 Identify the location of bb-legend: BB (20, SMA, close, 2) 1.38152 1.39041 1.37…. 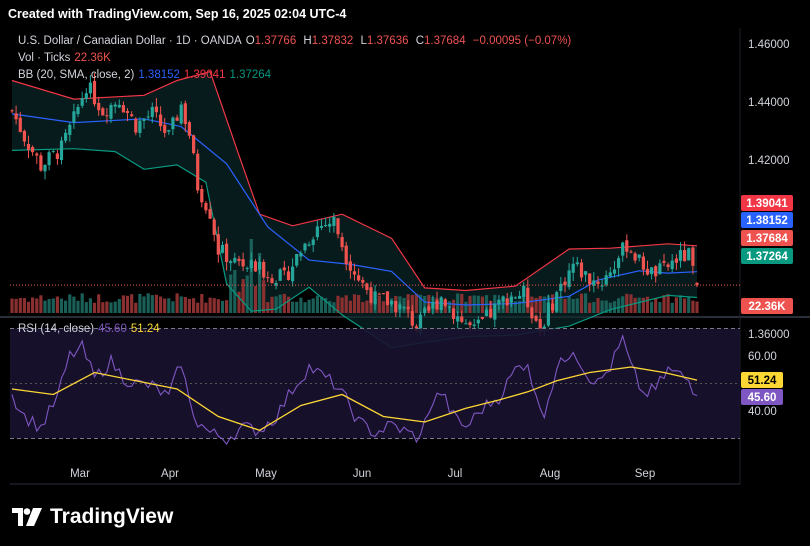
(146, 75).